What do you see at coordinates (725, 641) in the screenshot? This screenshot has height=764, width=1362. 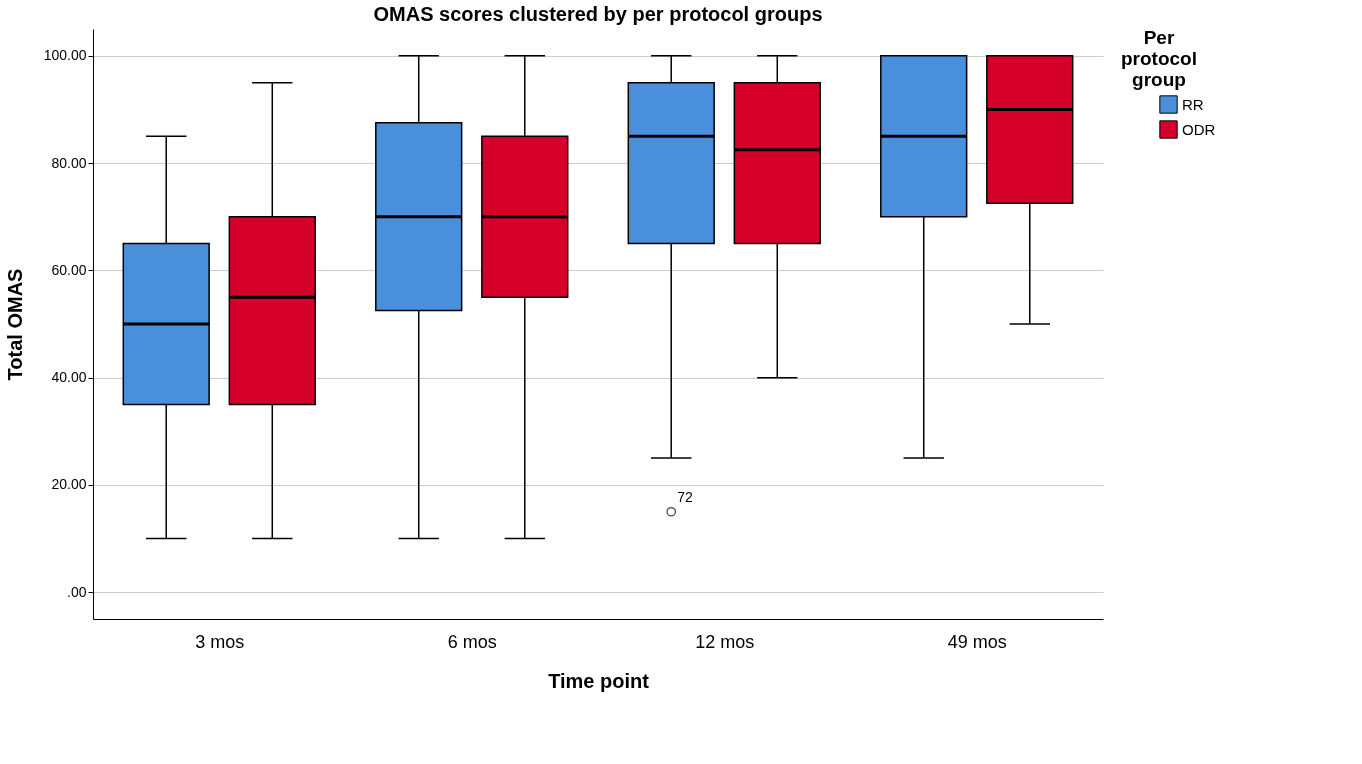 I see `x-tick-label: 12 mos` at bounding box center [725, 641].